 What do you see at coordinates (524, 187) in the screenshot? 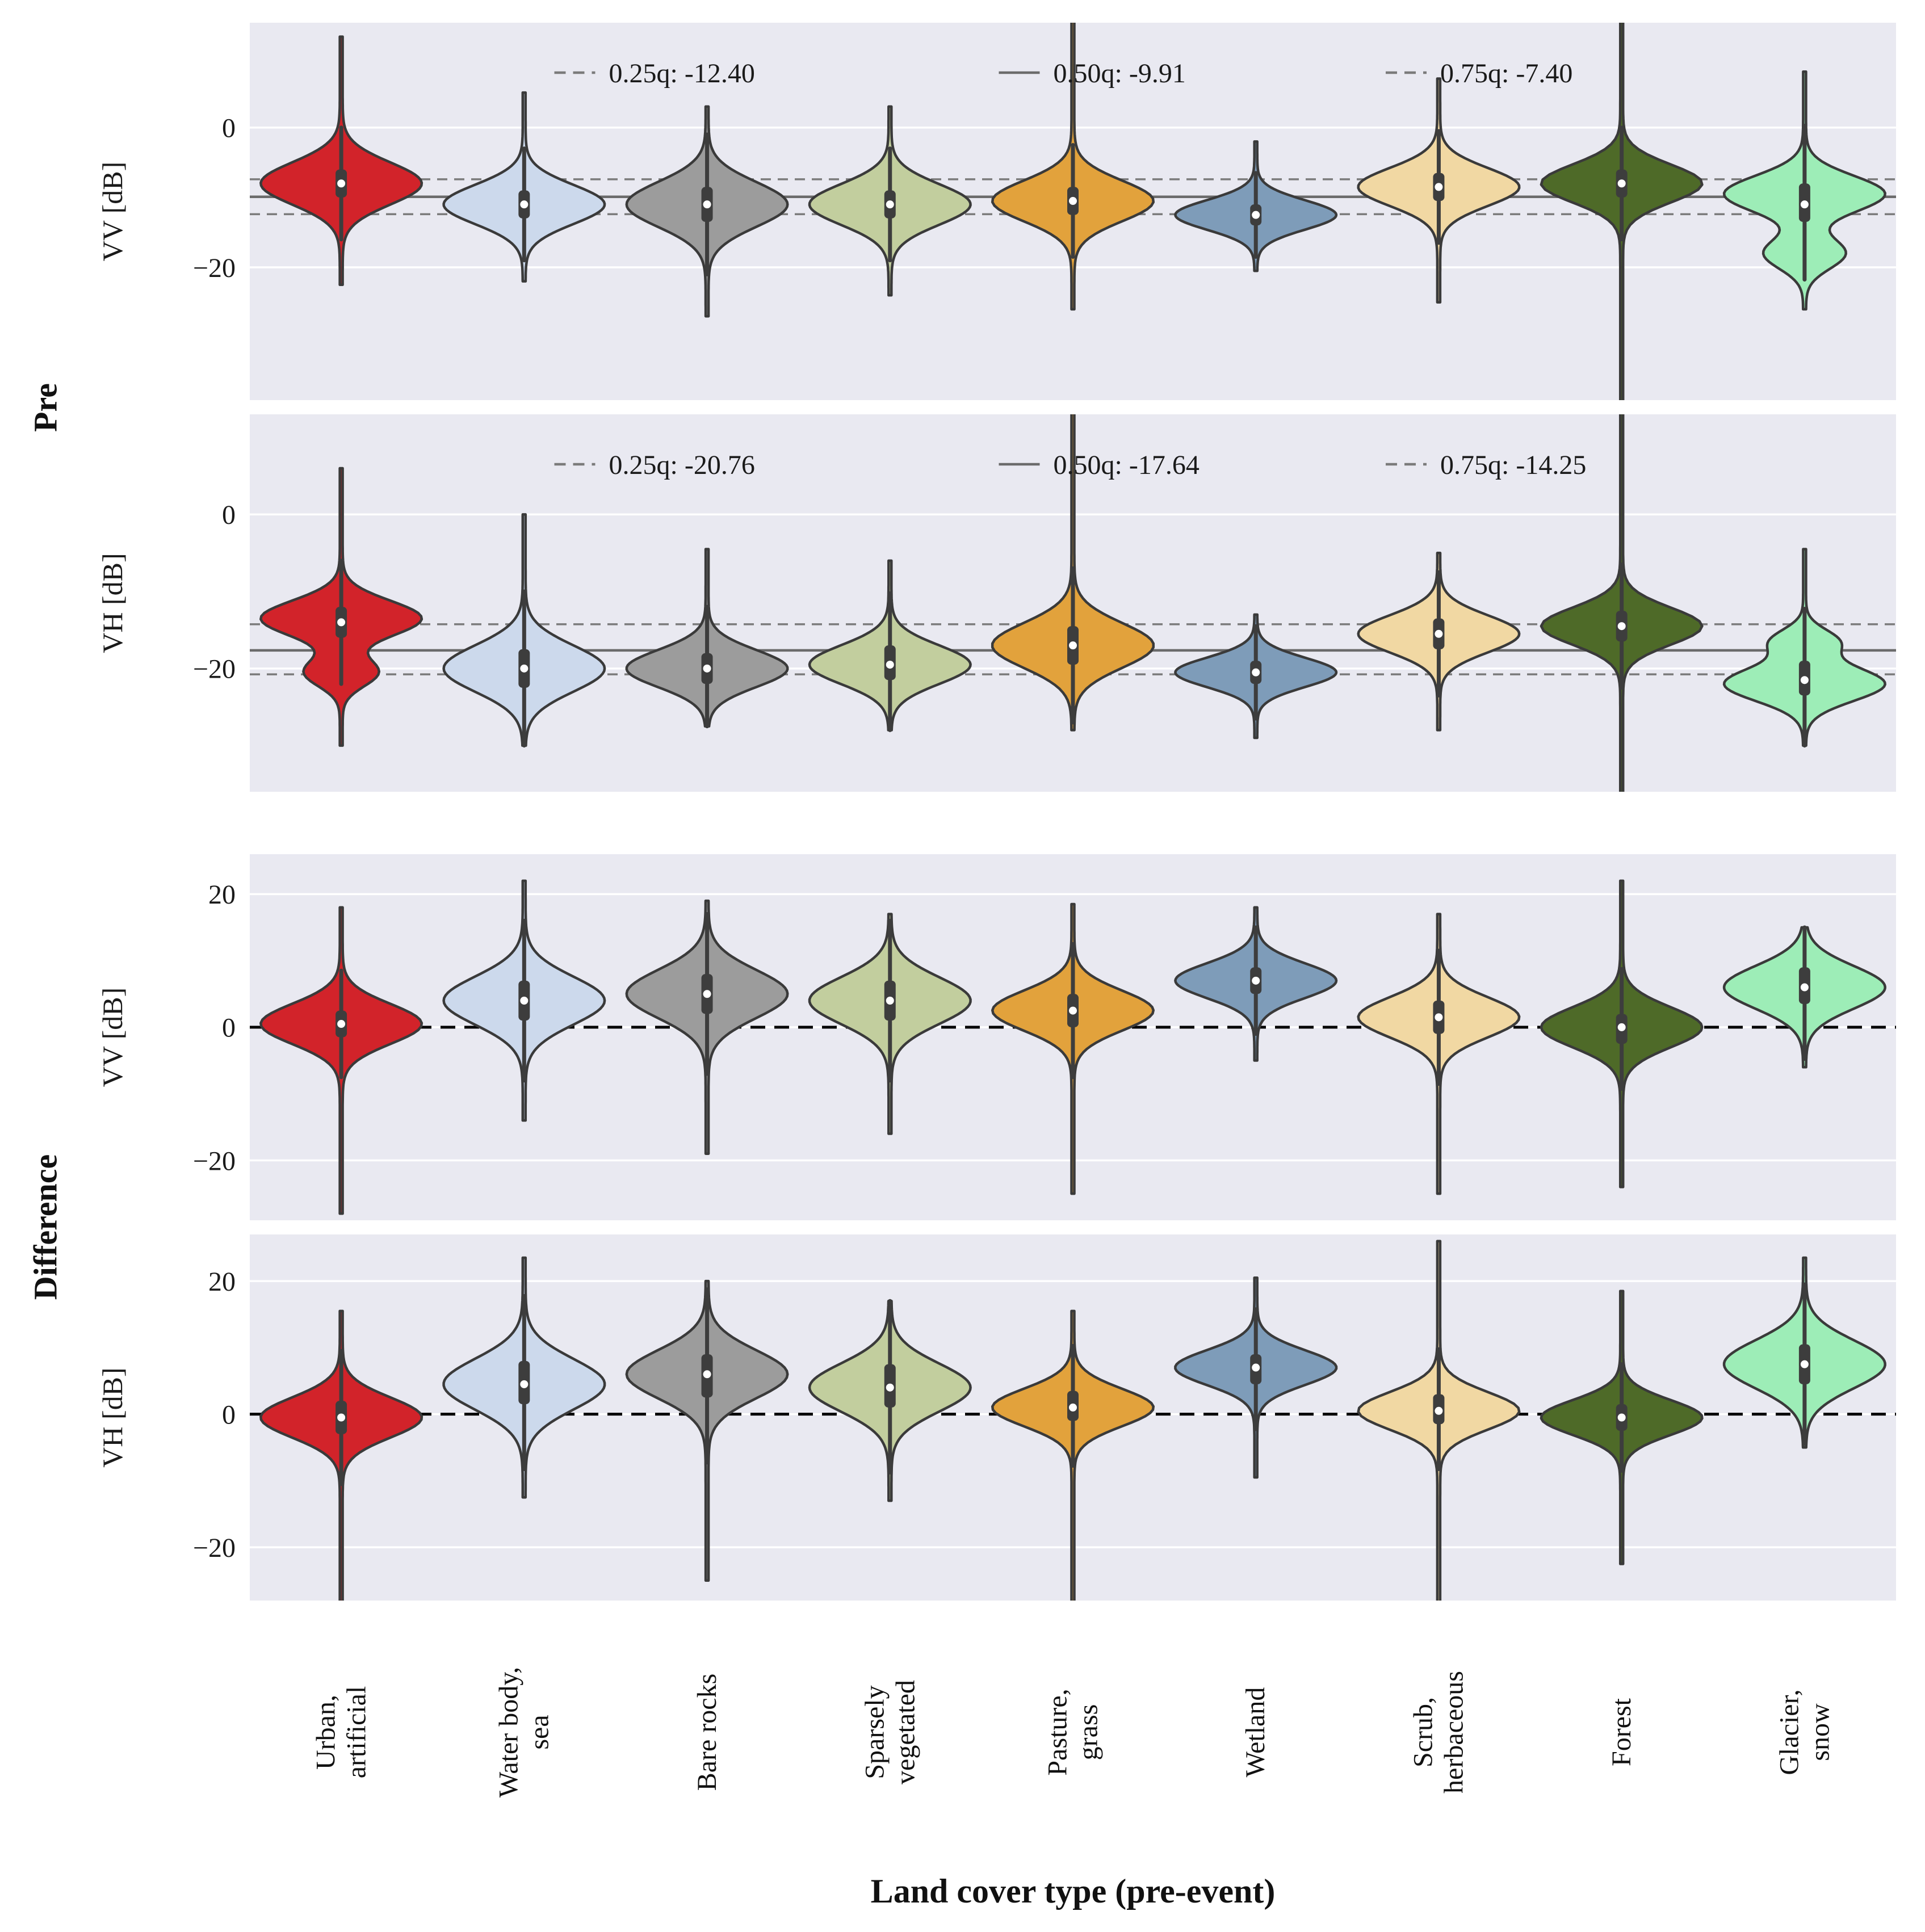
I see `violin-pre-vv-cat1` at bounding box center [524, 187].